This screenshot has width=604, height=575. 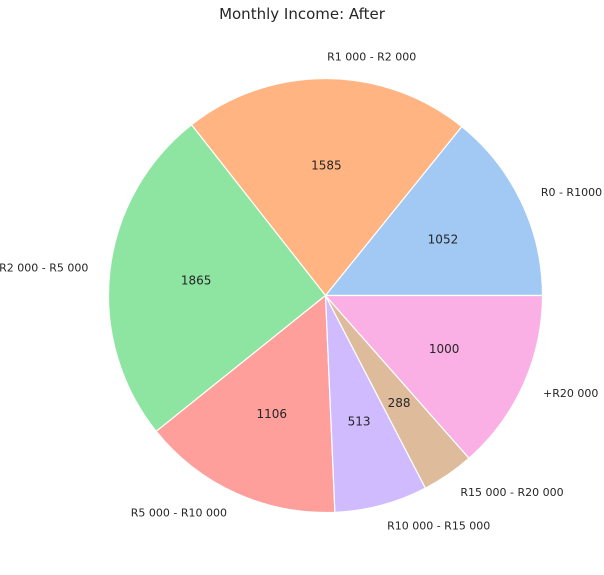 What do you see at coordinates (571, 192) in the screenshot?
I see `slice-category-label: R0 - R1000` at bounding box center [571, 192].